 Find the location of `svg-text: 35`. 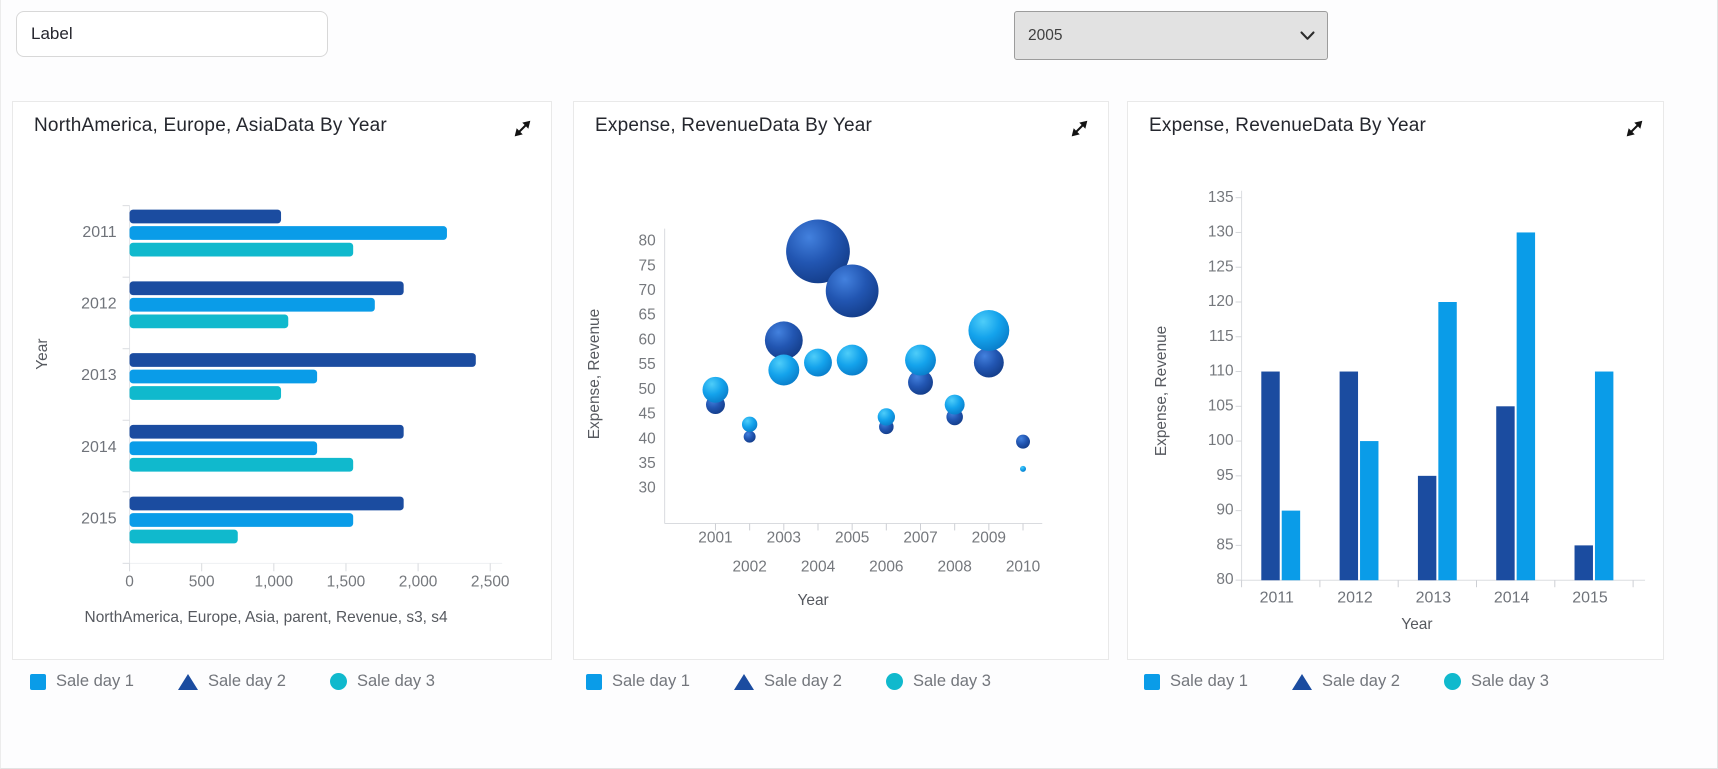

svg-text: 35 is located at coordinates (647, 463).